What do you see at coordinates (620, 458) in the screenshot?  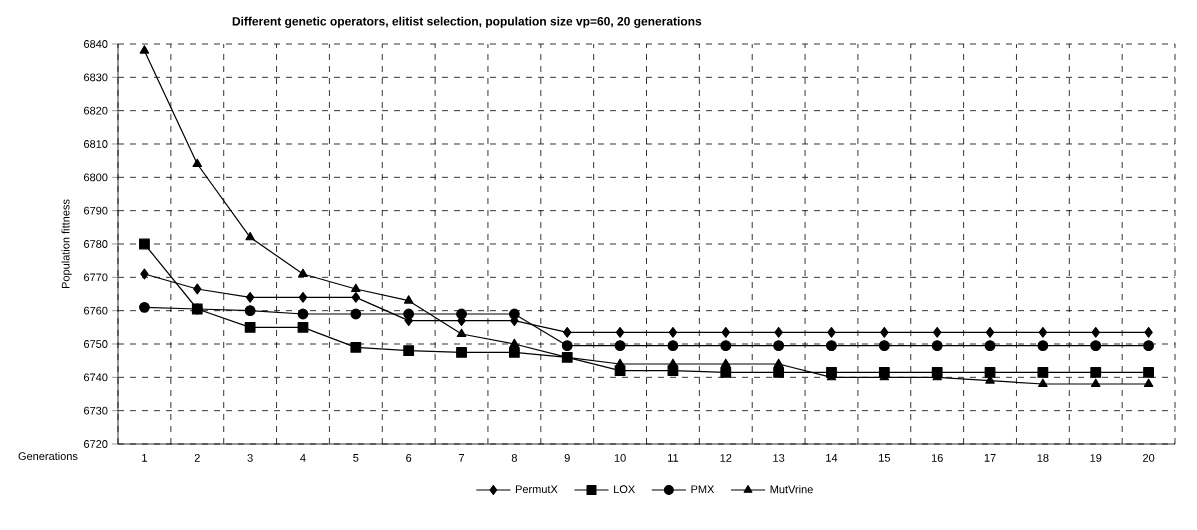 I see `x-tick-label: 10` at bounding box center [620, 458].